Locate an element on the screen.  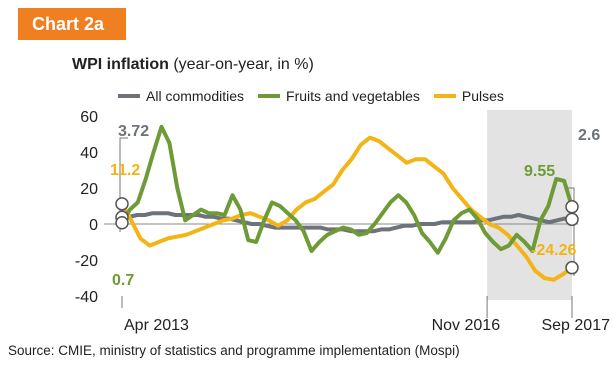
chart-title: WPI inflation (year-on-year, in %) is located at coordinates (193, 65).